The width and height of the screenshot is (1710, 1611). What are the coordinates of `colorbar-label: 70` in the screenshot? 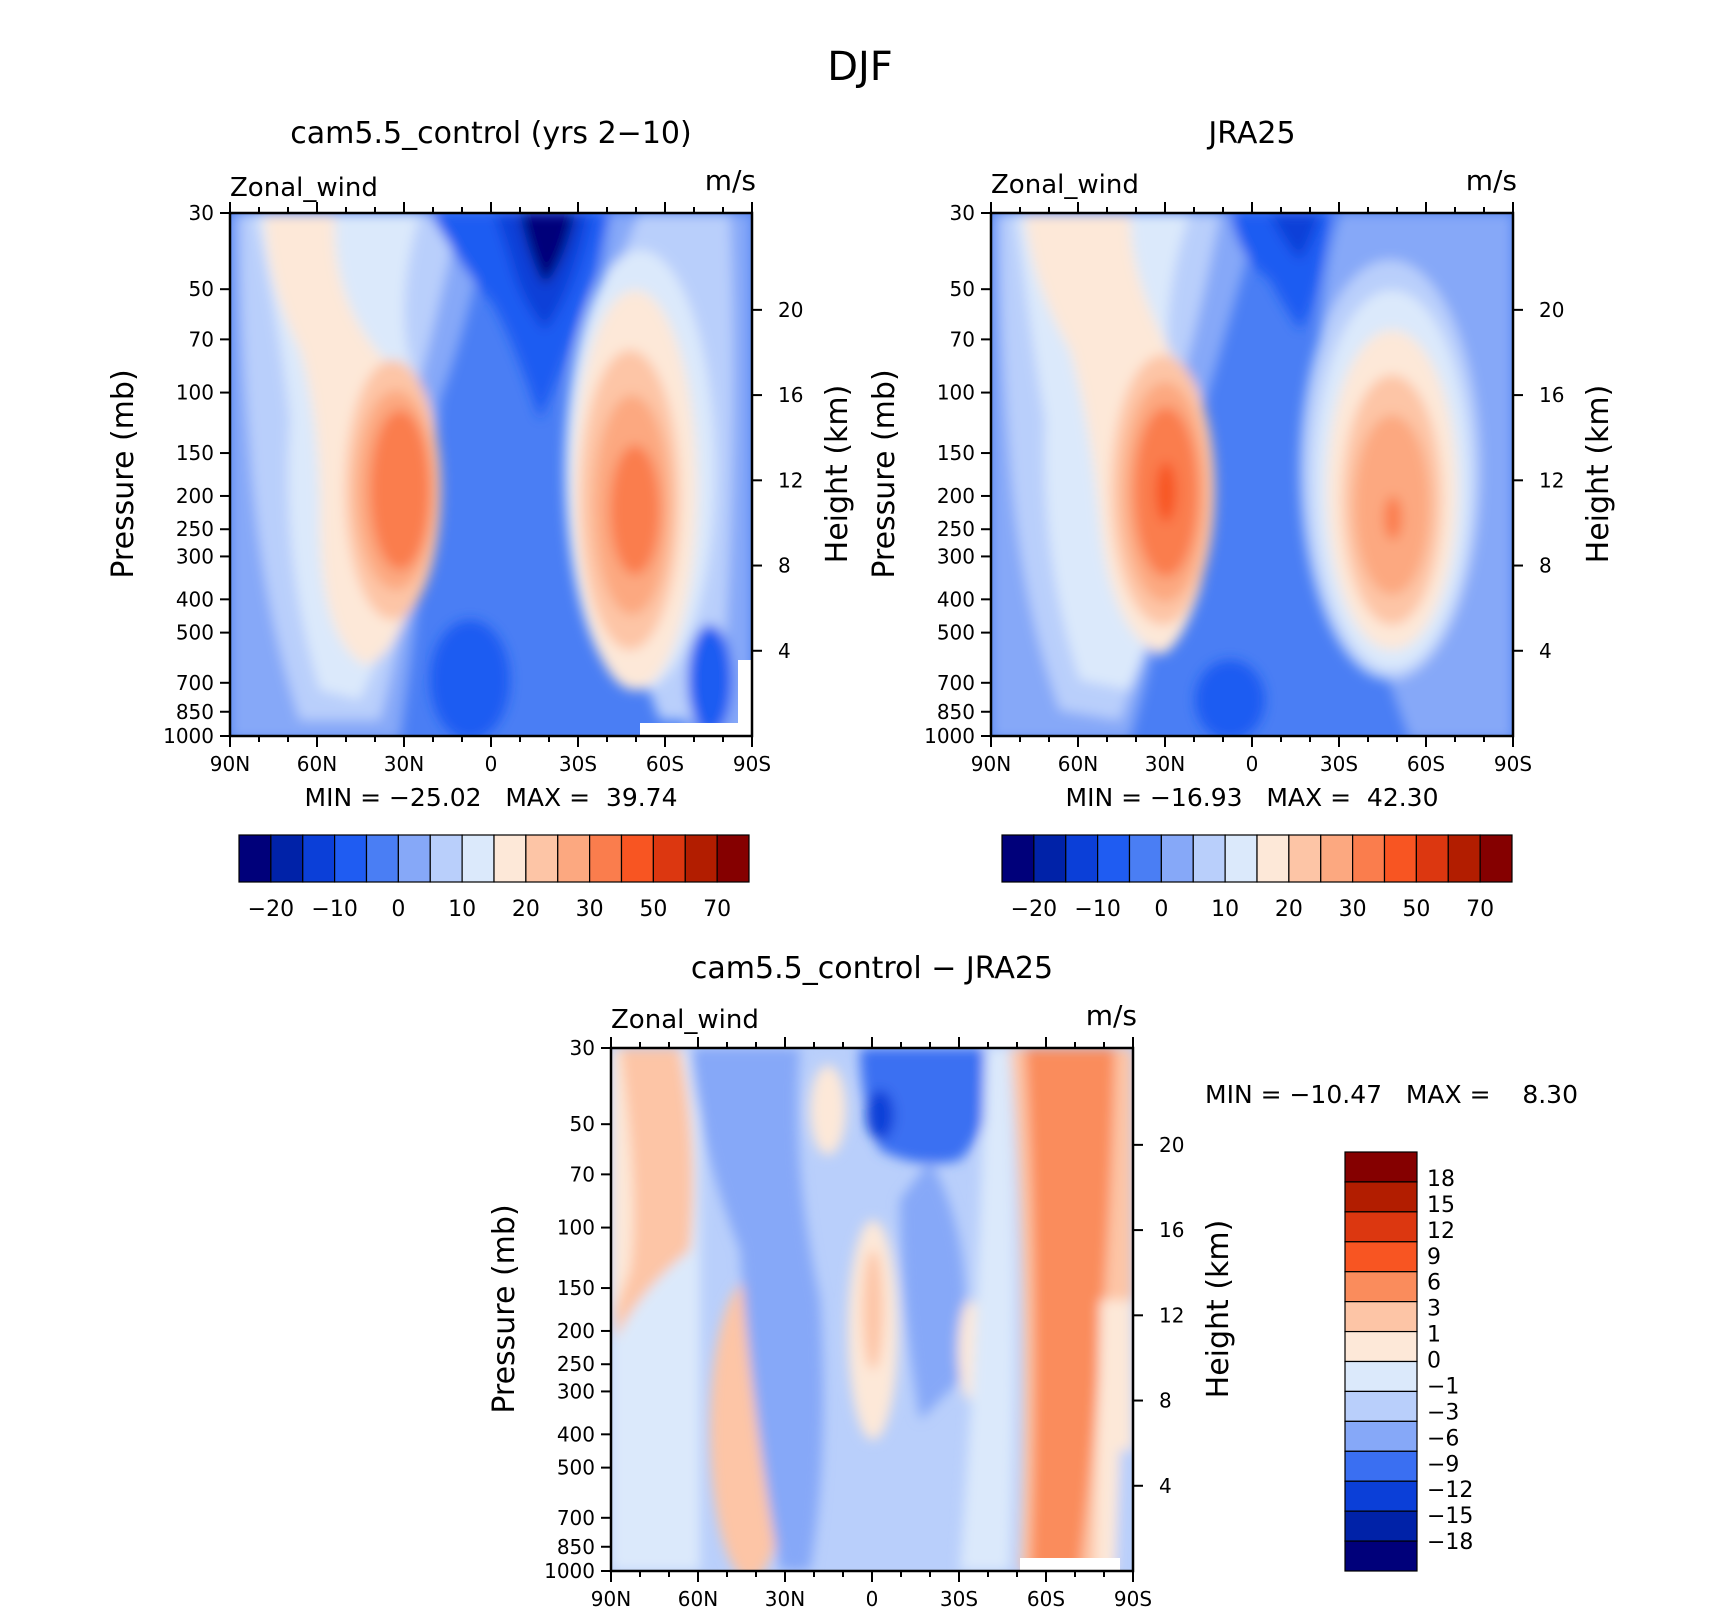 It's located at (1480, 909).